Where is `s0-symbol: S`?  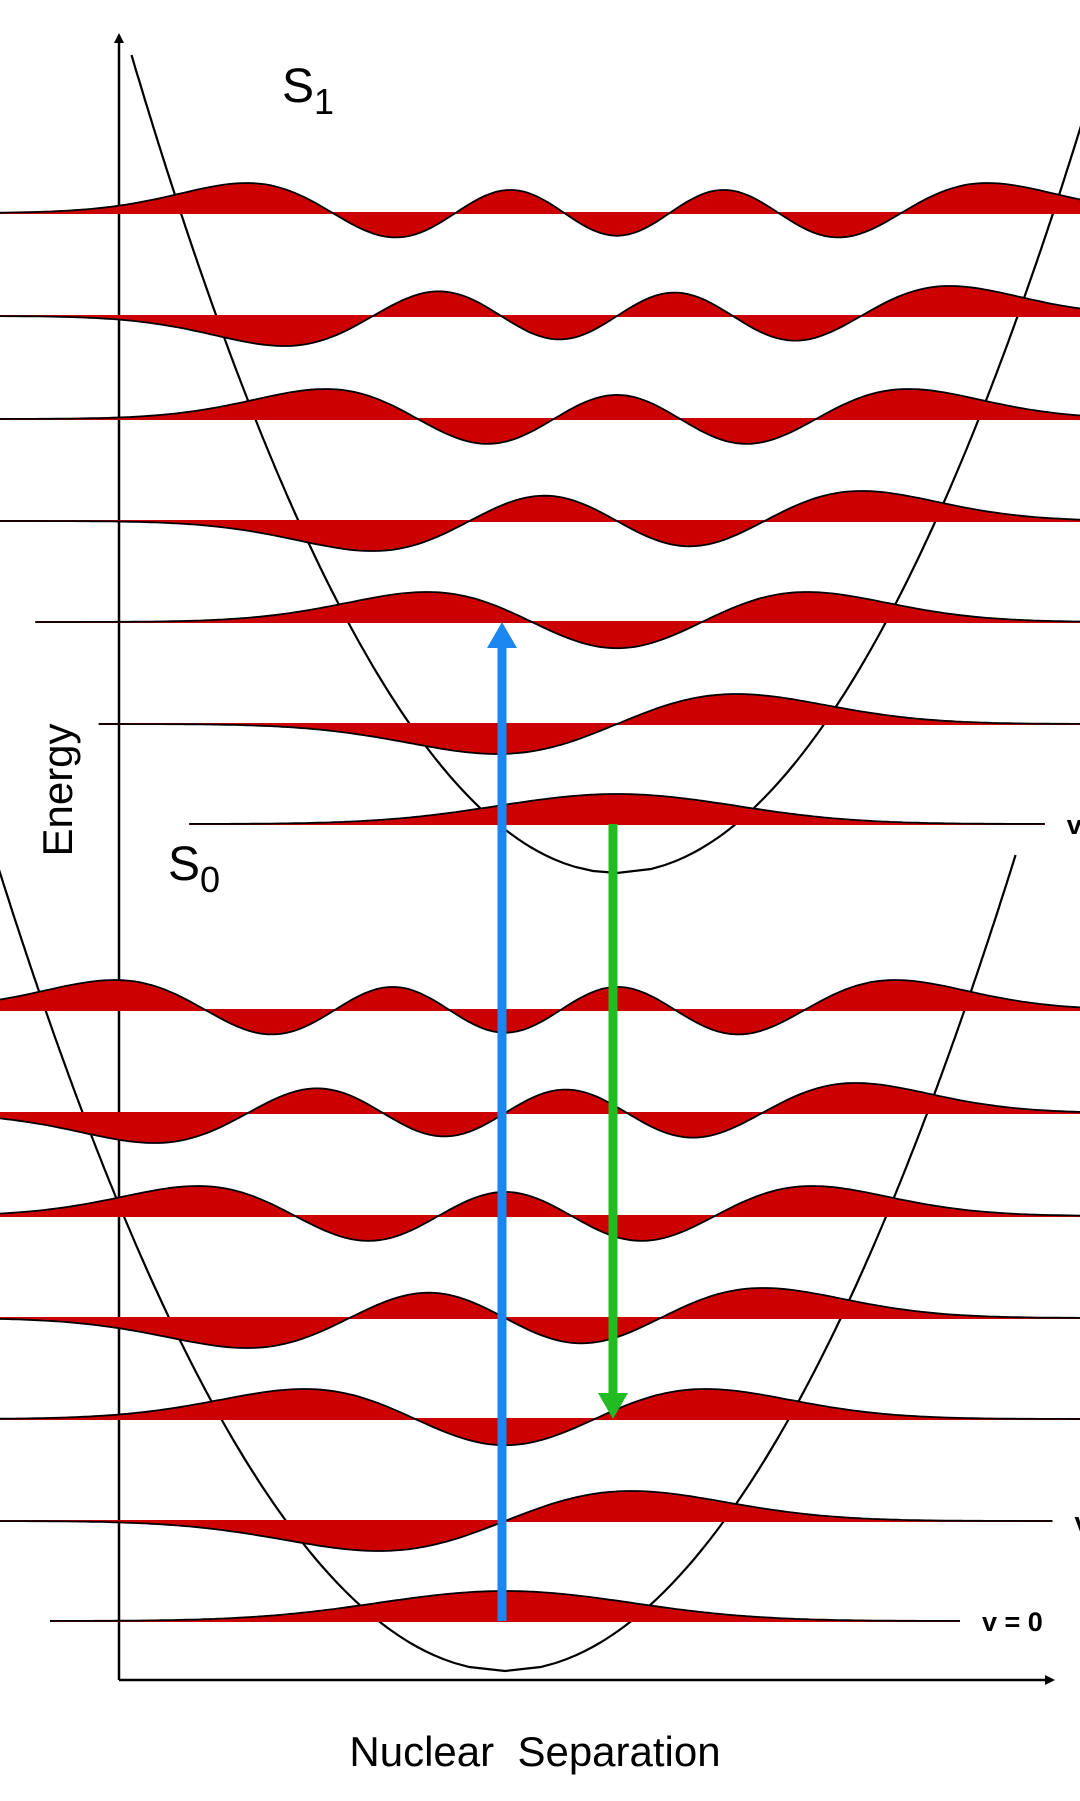
s0-symbol: S is located at coordinates (184, 864).